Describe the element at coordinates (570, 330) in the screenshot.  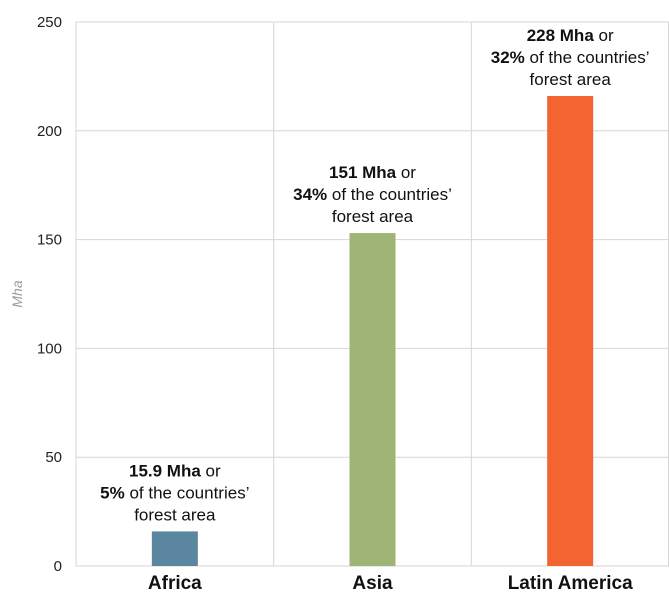
I see `bar-latin-america` at that location.